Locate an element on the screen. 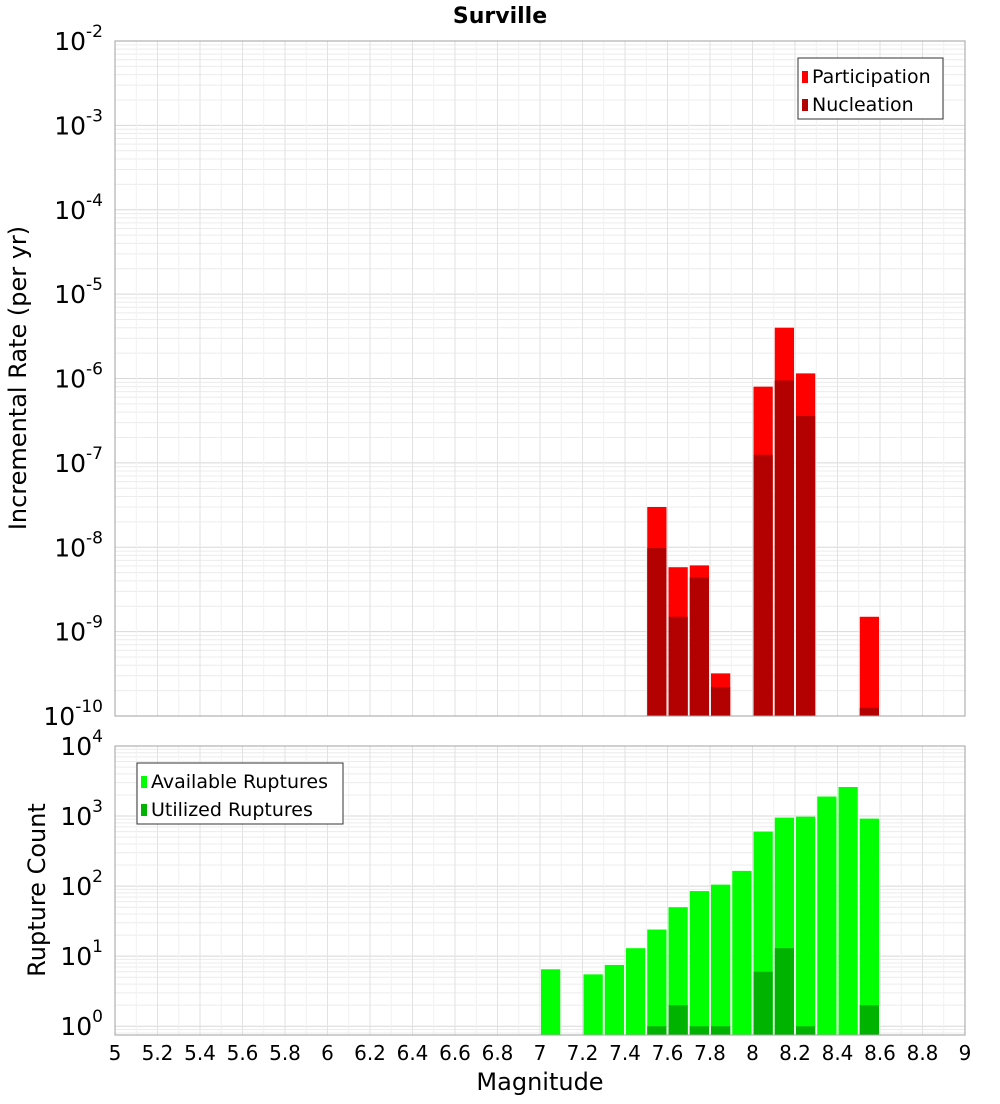 This screenshot has width=1000, height=1104. top-y-tick-label: 10⁻⁷ is located at coordinates (78, 461).